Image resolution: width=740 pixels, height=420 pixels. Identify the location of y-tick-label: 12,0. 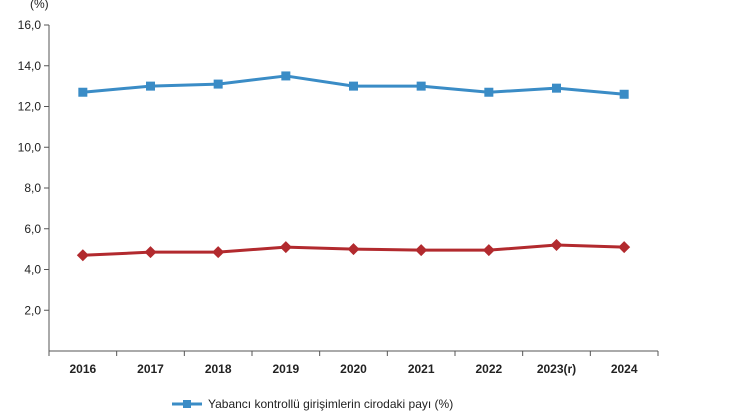
(30, 107).